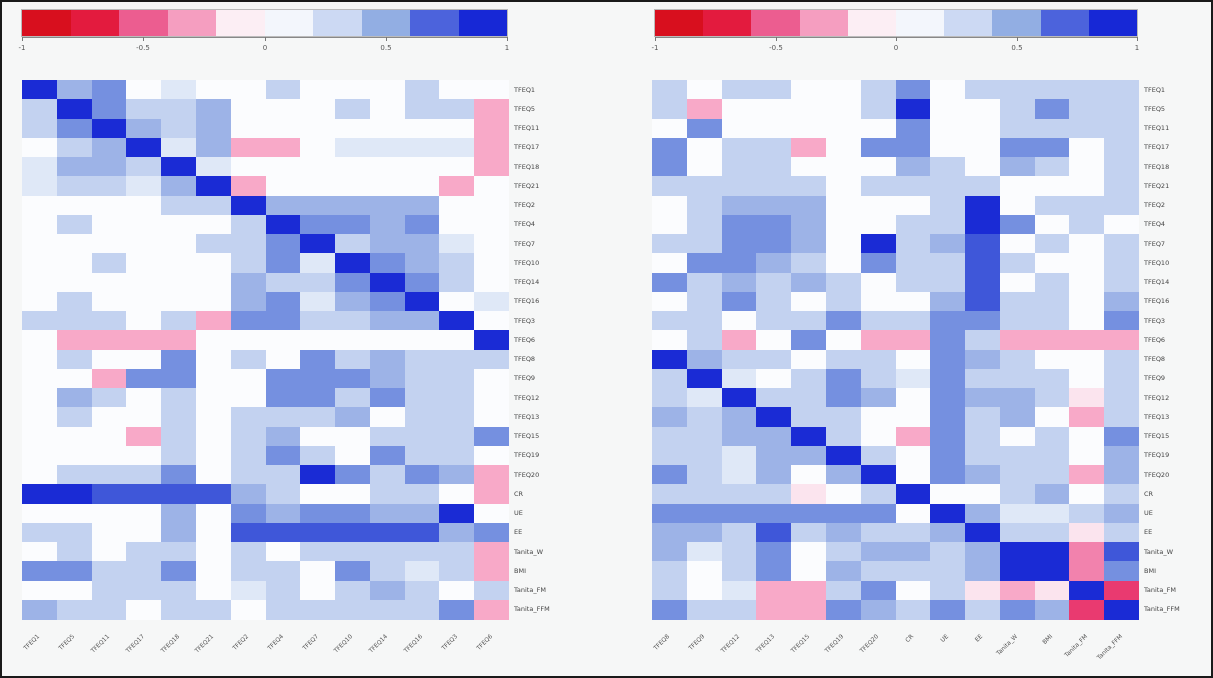  What do you see at coordinates (1157, 147) in the screenshot?
I see `row-label: TFEQ17` at bounding box center [1157, 147].